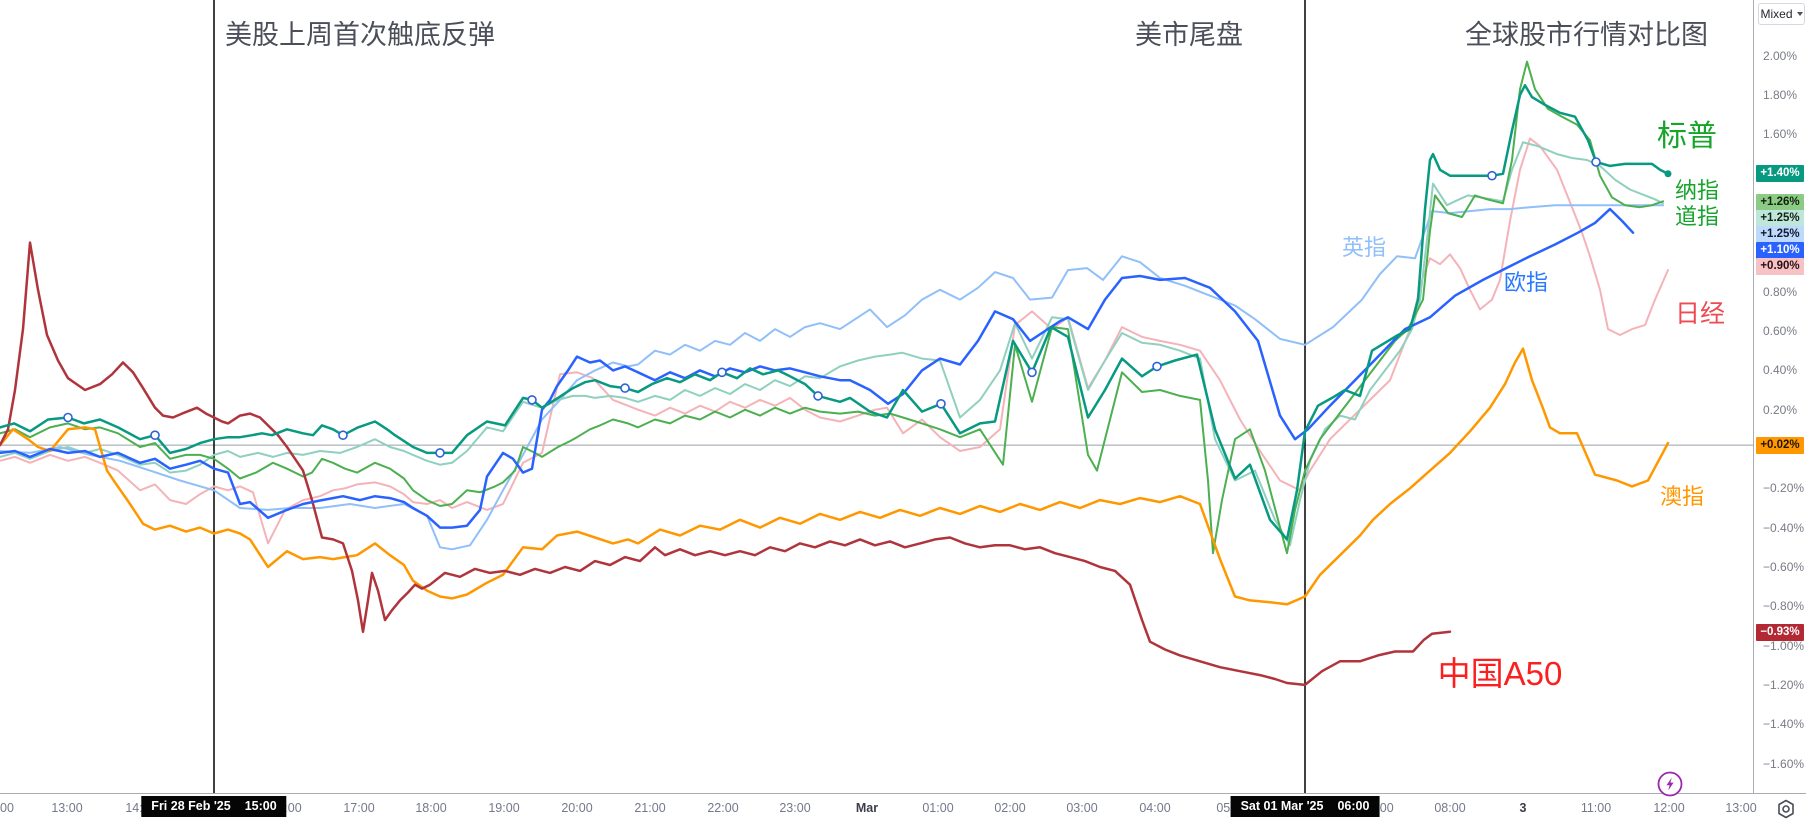 This screenshot has height=821, width=1806. What do you see at coordinates (1799, 14) in the screenshot?
I see `chevron-down-icon` at bounding box center [1799, 14].